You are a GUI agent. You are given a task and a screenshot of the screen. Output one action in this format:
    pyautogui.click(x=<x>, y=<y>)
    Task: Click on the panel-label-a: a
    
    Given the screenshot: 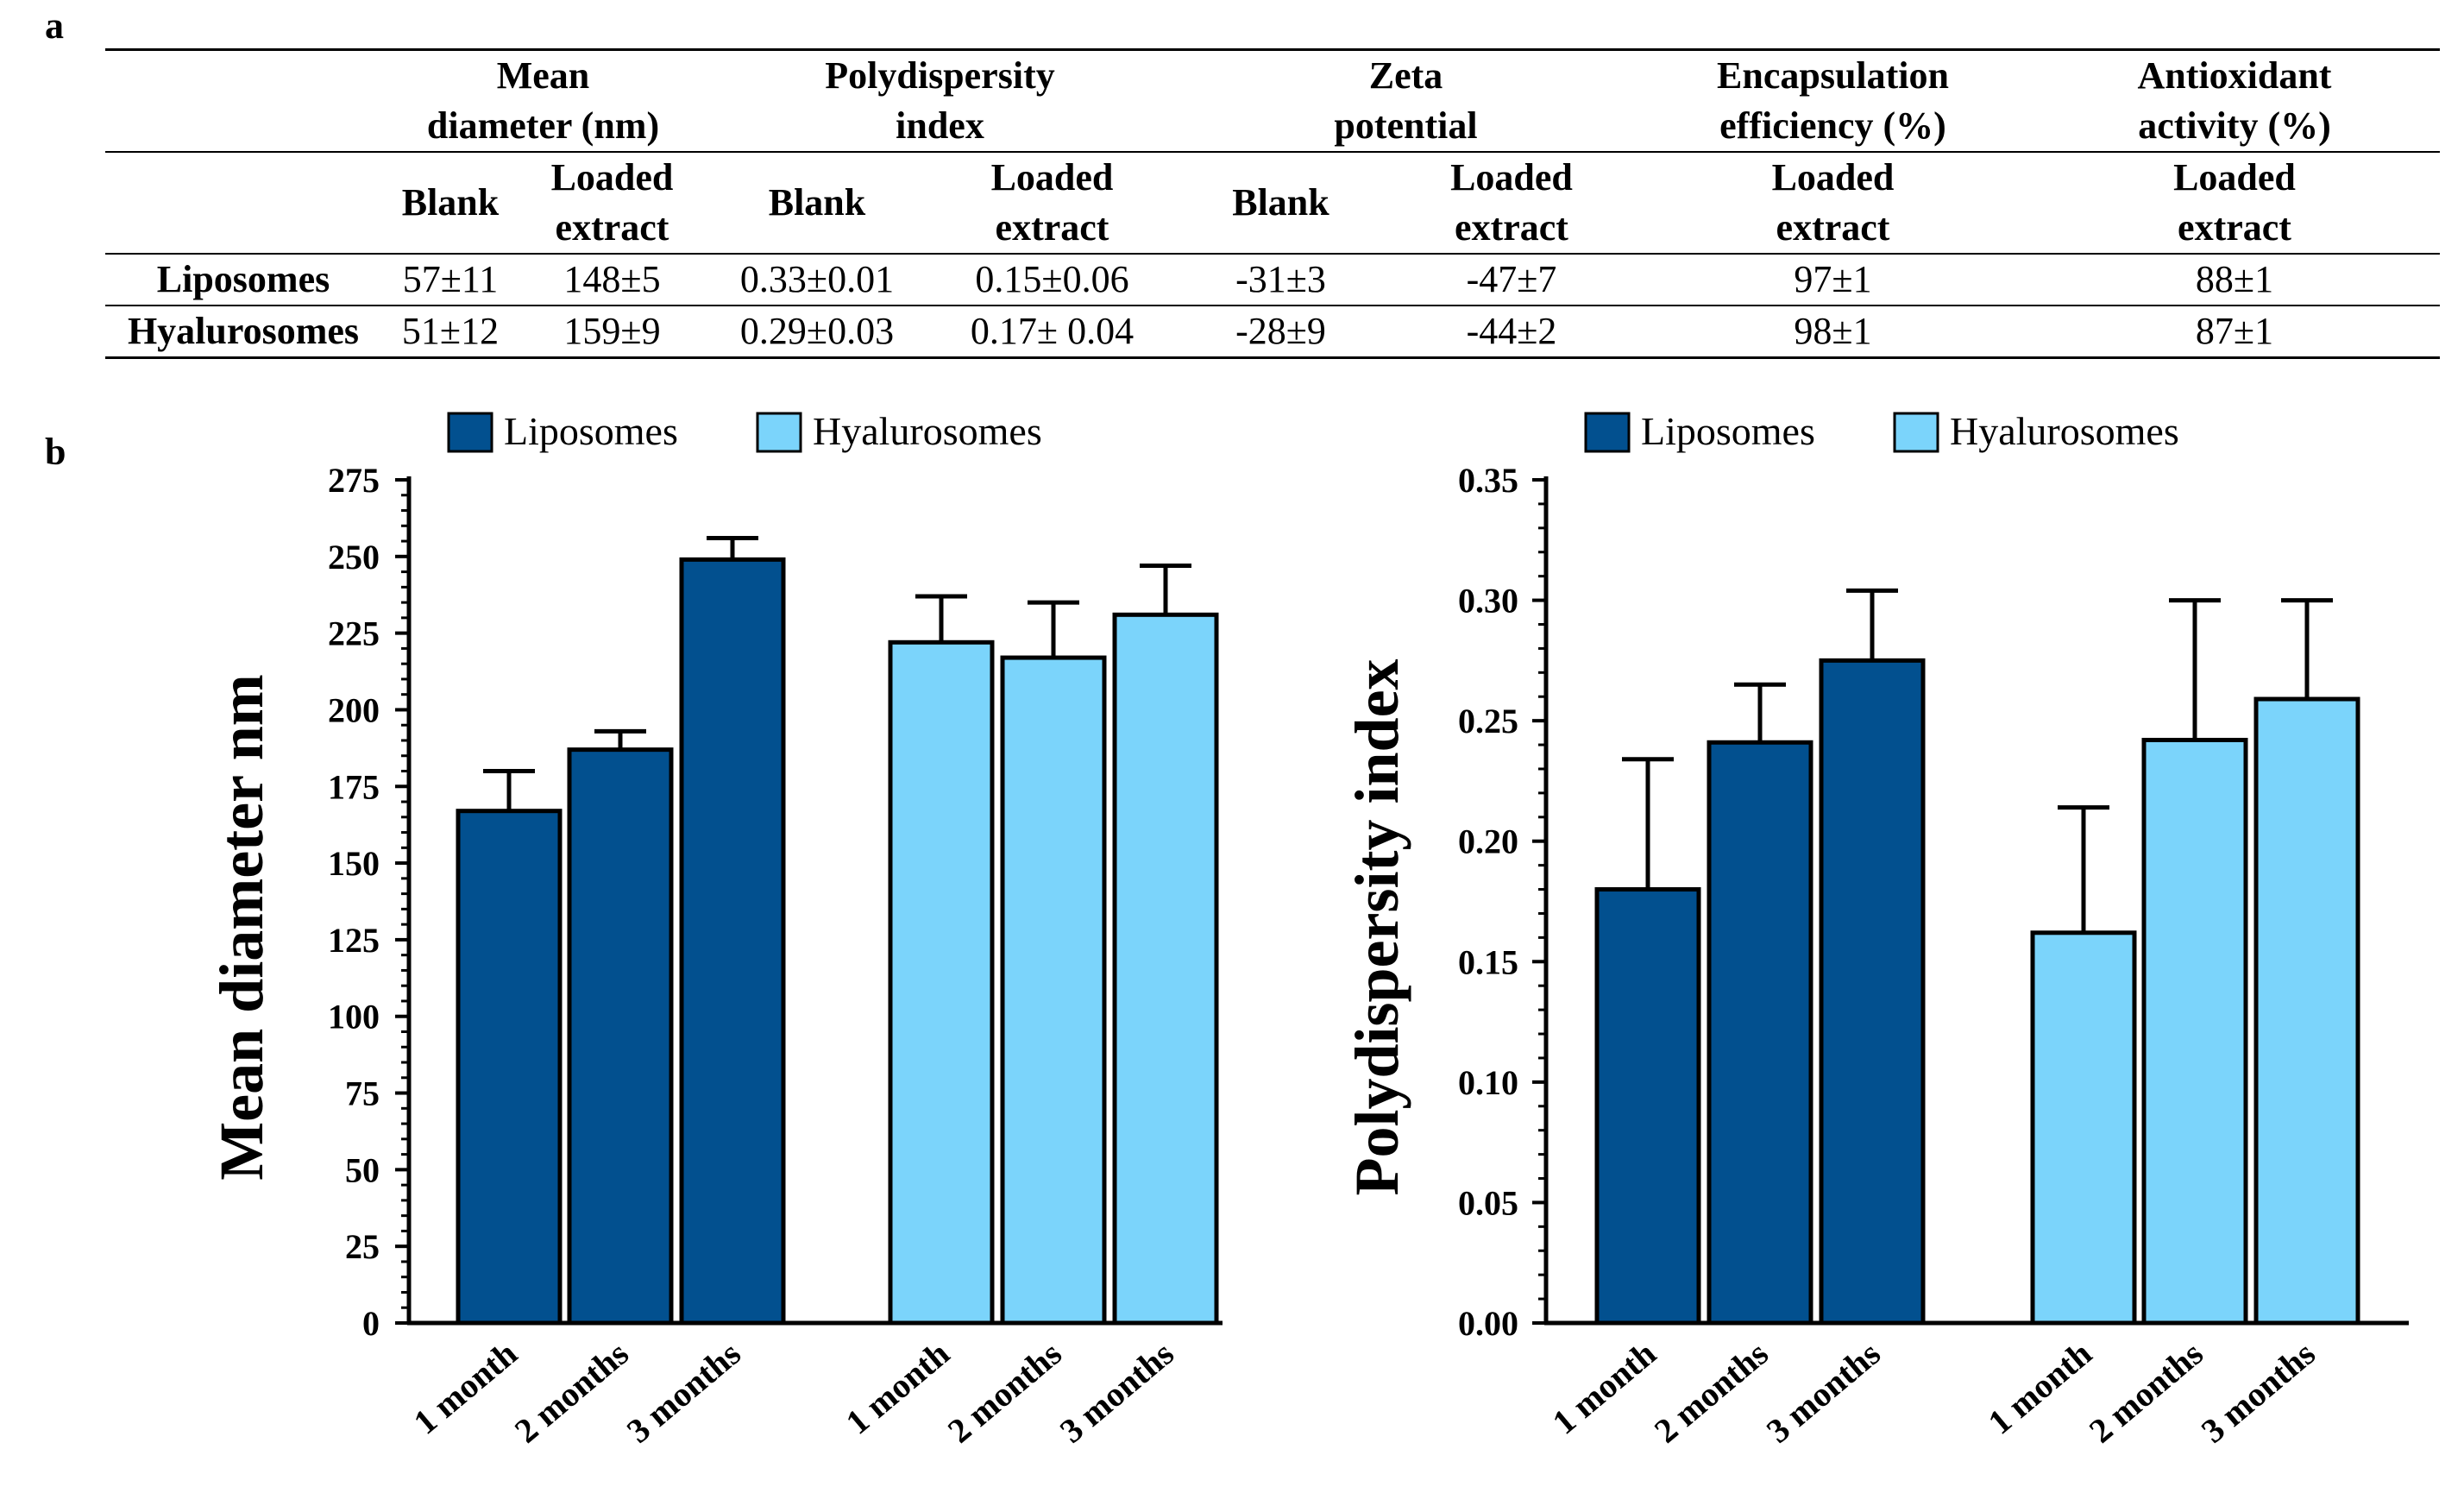 What is the action you would take?
    pyautogui.click(x=55, y=25)
    